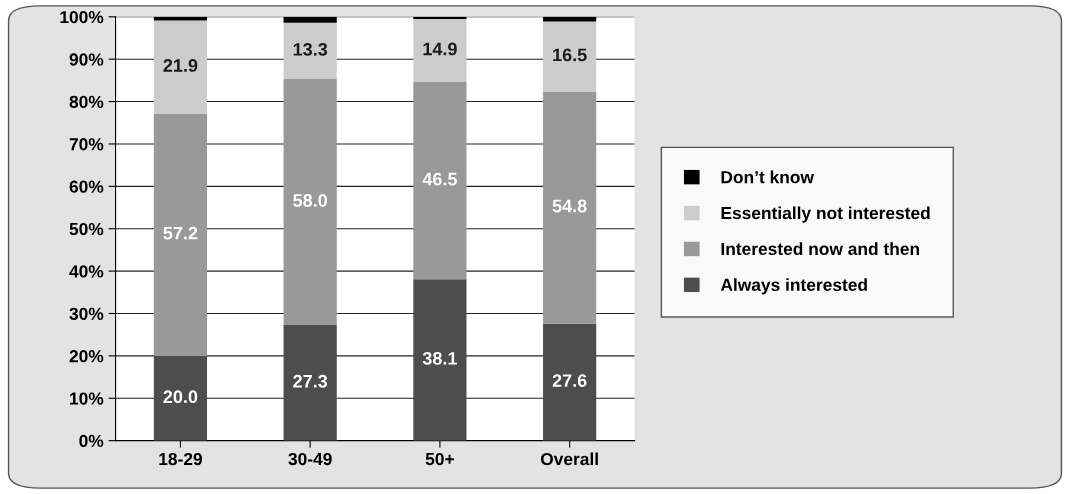 Image resolution: width=1070 pixels, height=494 pixels. Describe the element at coordinates (180, 459) in the screenshot. I see `x-tick-label: 18-29` at that location.